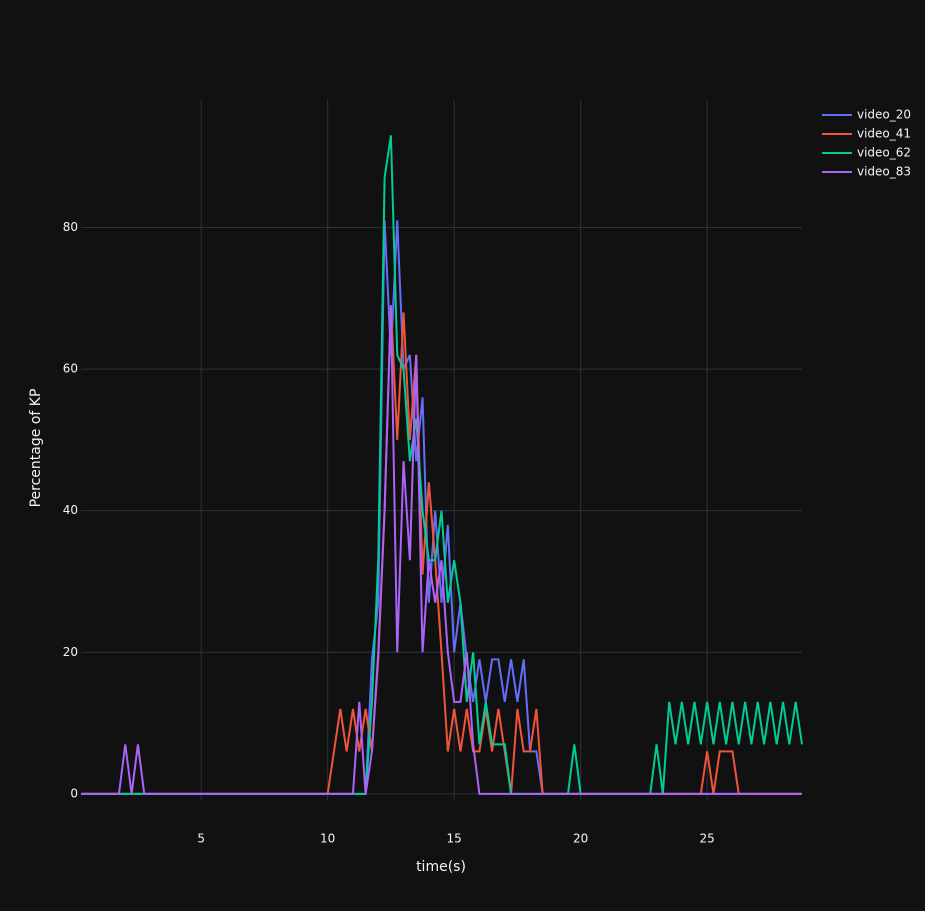  What do you see at coordinates (70, 369) in the screenshot?
I see `y-tick-label: 60` at bounding box center [70, 369].